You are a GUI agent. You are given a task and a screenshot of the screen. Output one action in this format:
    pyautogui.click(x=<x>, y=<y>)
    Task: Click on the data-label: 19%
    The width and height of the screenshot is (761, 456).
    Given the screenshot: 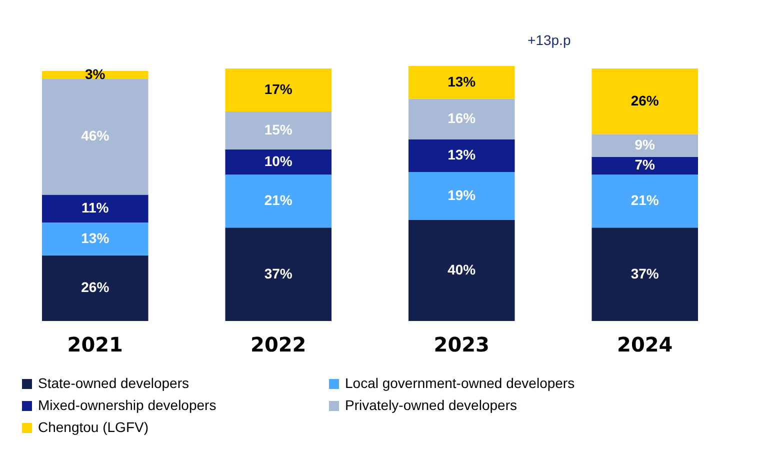 What is the action you would take?
    pyautogui.click(x=462, y=195)
    